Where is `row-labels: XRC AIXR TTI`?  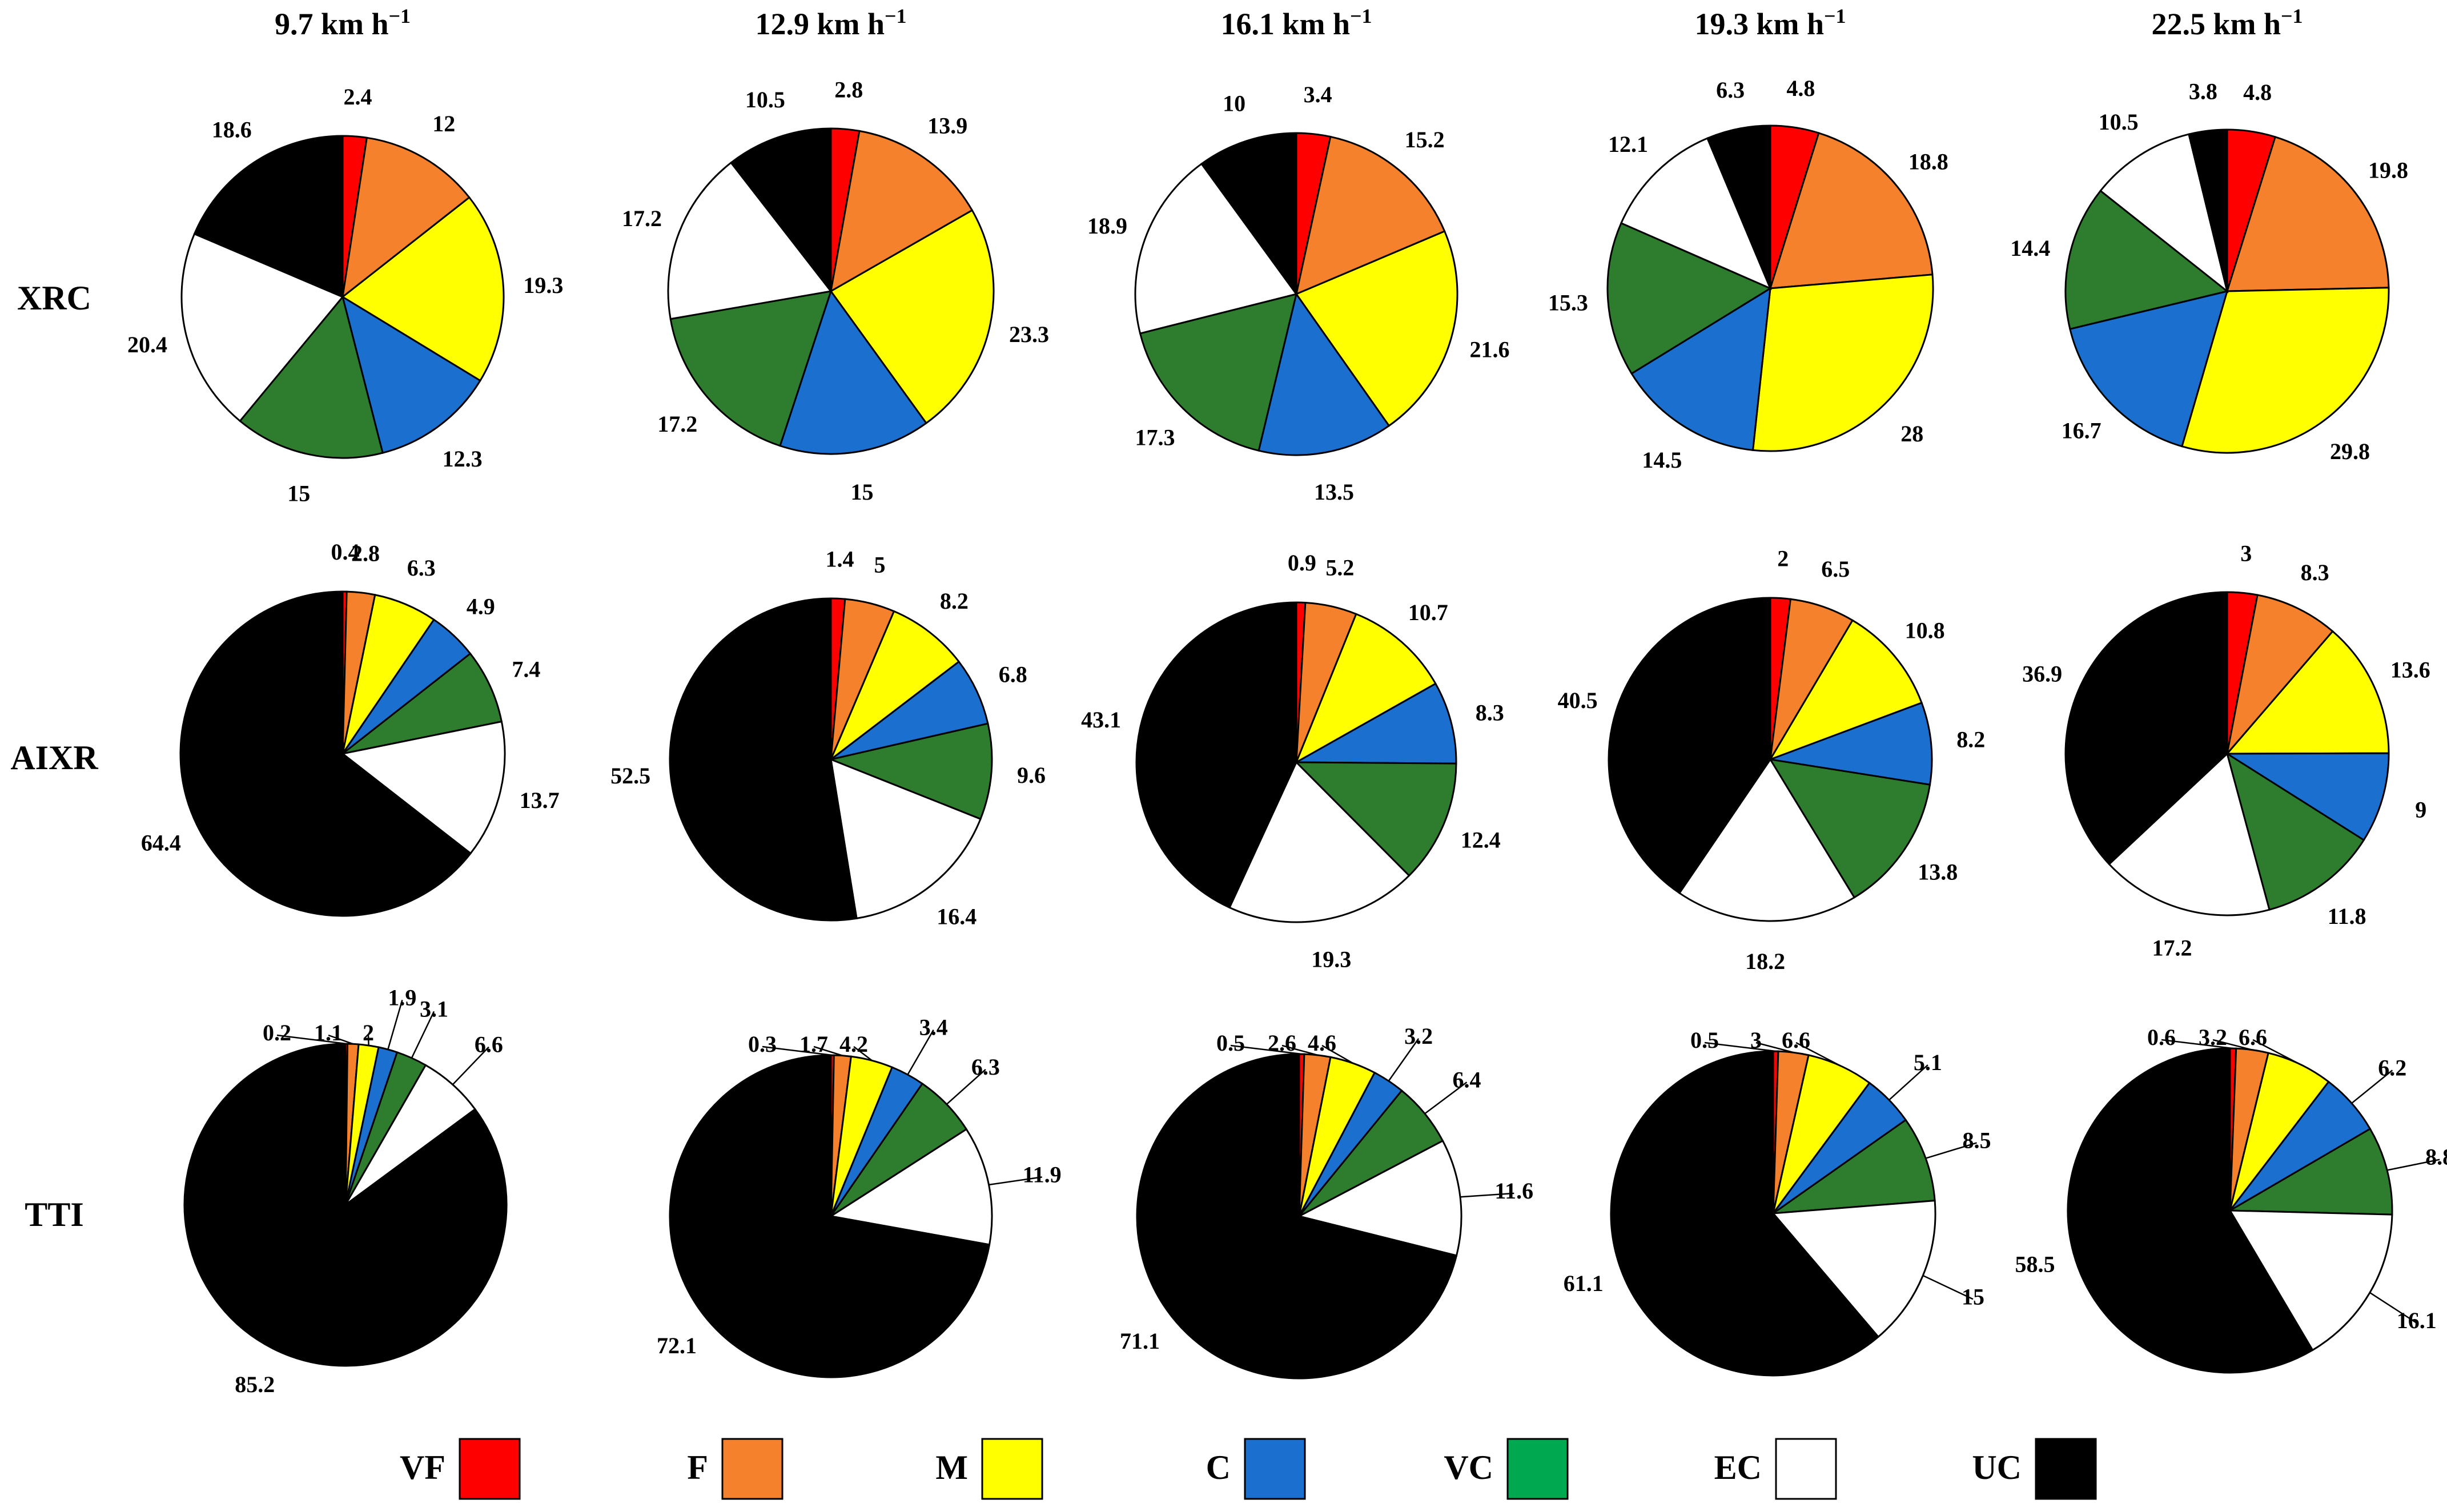
row-labels: XRC AIXR TTI is located at coordinates (54, 756).